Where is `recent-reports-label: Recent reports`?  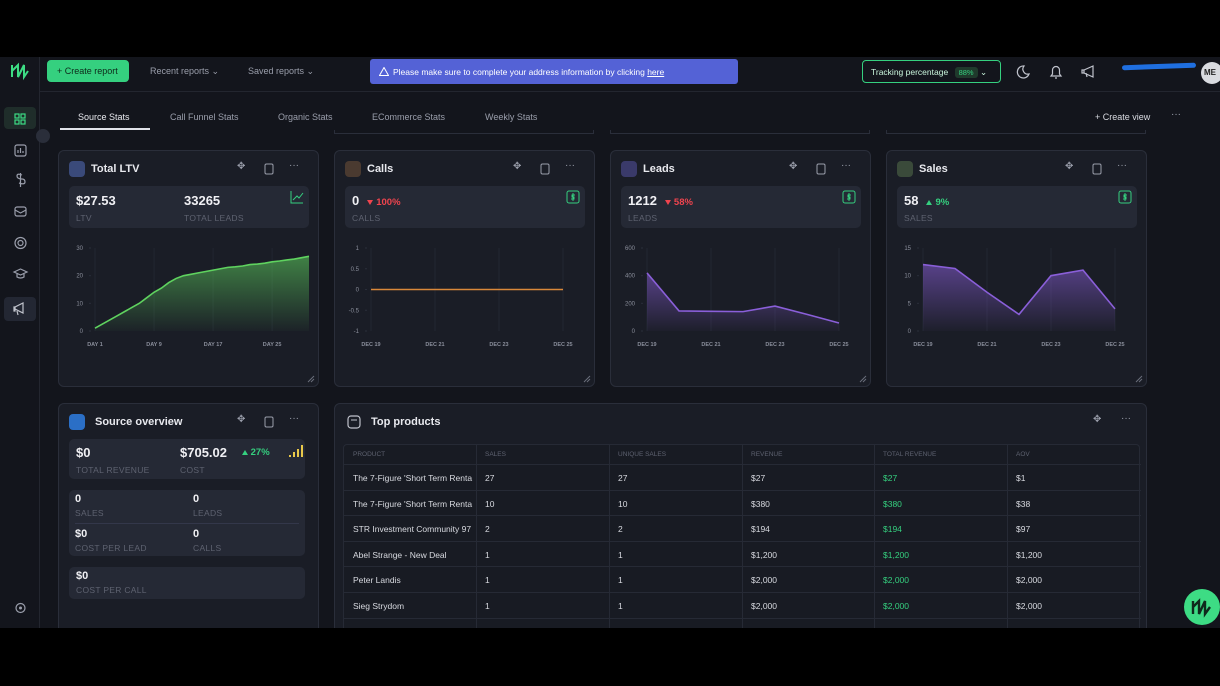 recent-reports-label: Recent reports is located at coordinates (180, 71).